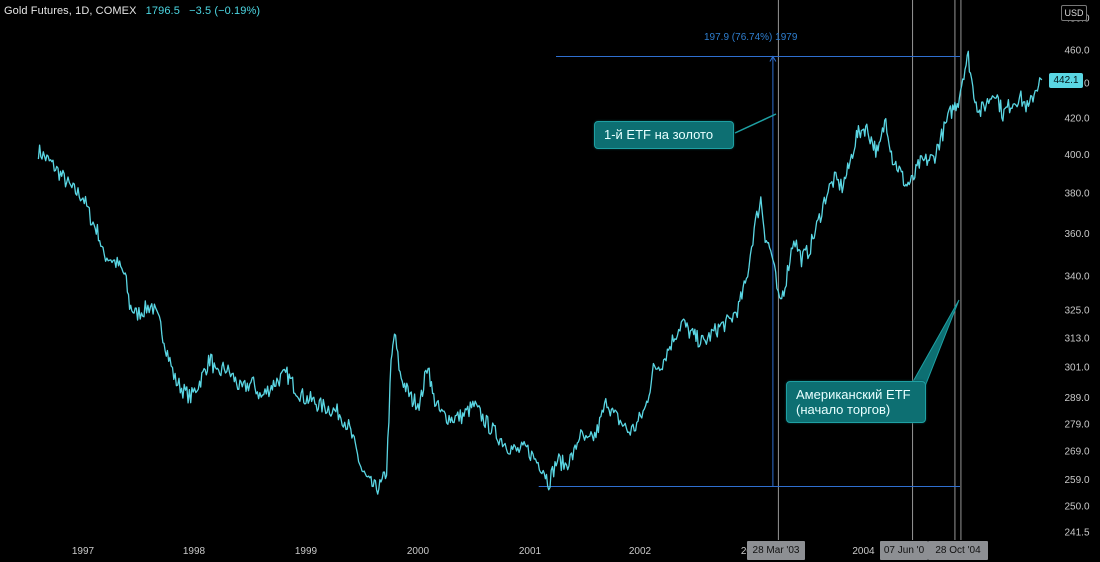  I want to click on y-tick-label: 241.5, so click(1076, 532).